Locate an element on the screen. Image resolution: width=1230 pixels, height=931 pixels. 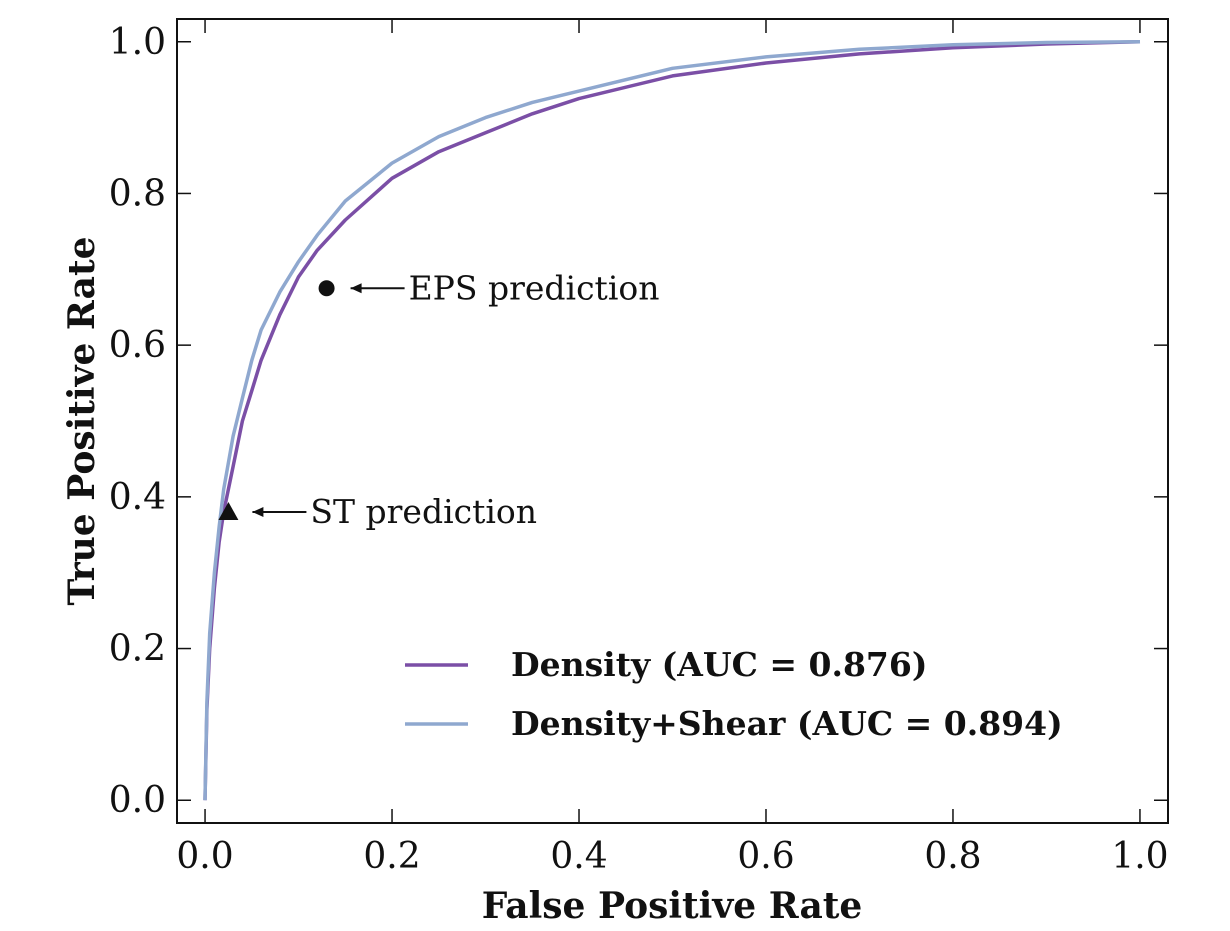
x-tick-label: 0.0 is located at coordinates (204, 856).